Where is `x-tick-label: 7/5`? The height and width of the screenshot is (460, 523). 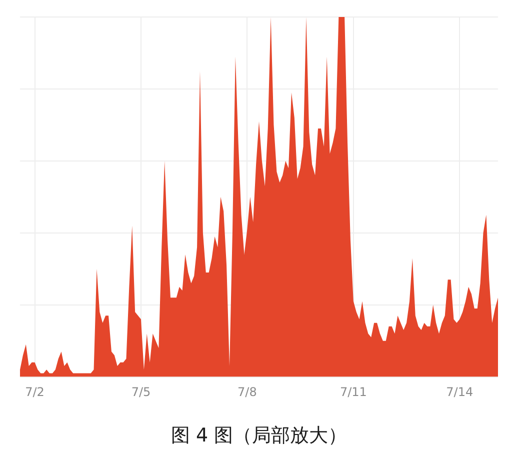 x-tick-label: 7/5 is located at coordinates (141, 392).